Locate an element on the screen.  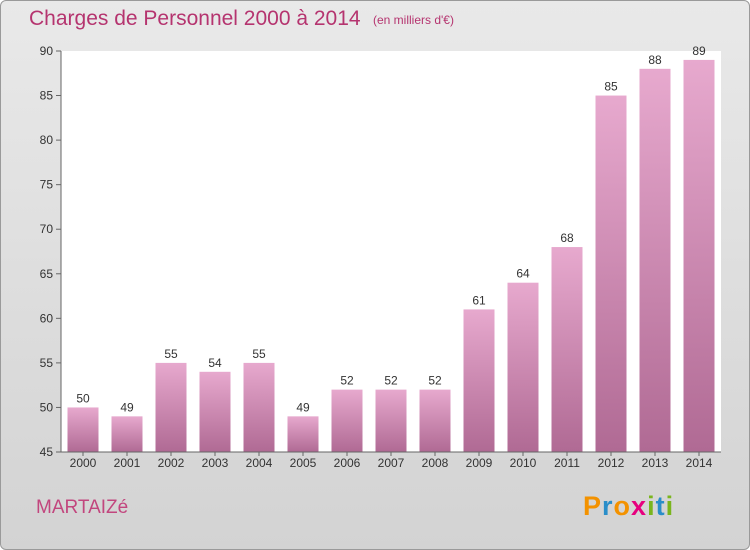
bar-2002 is located at coordinates (171, 407).